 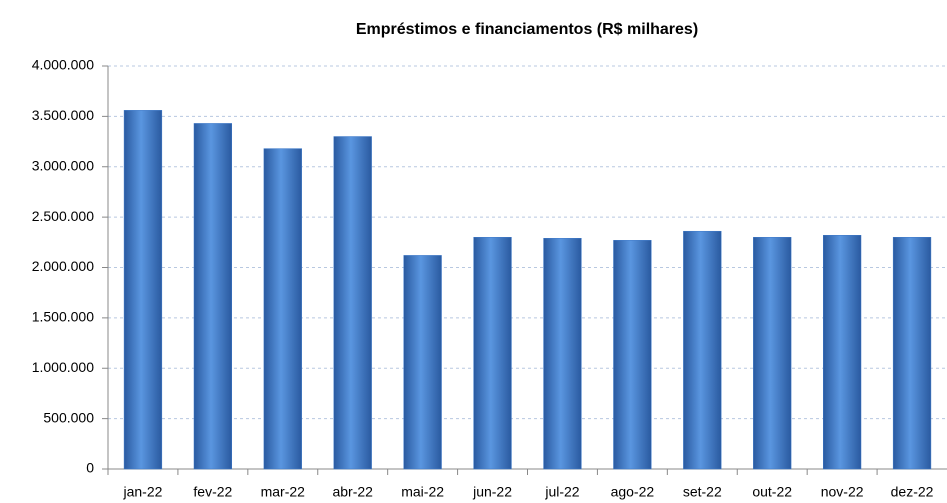 I want to click on y-tick-label: 4.000.000, so click(x=63, y=65).